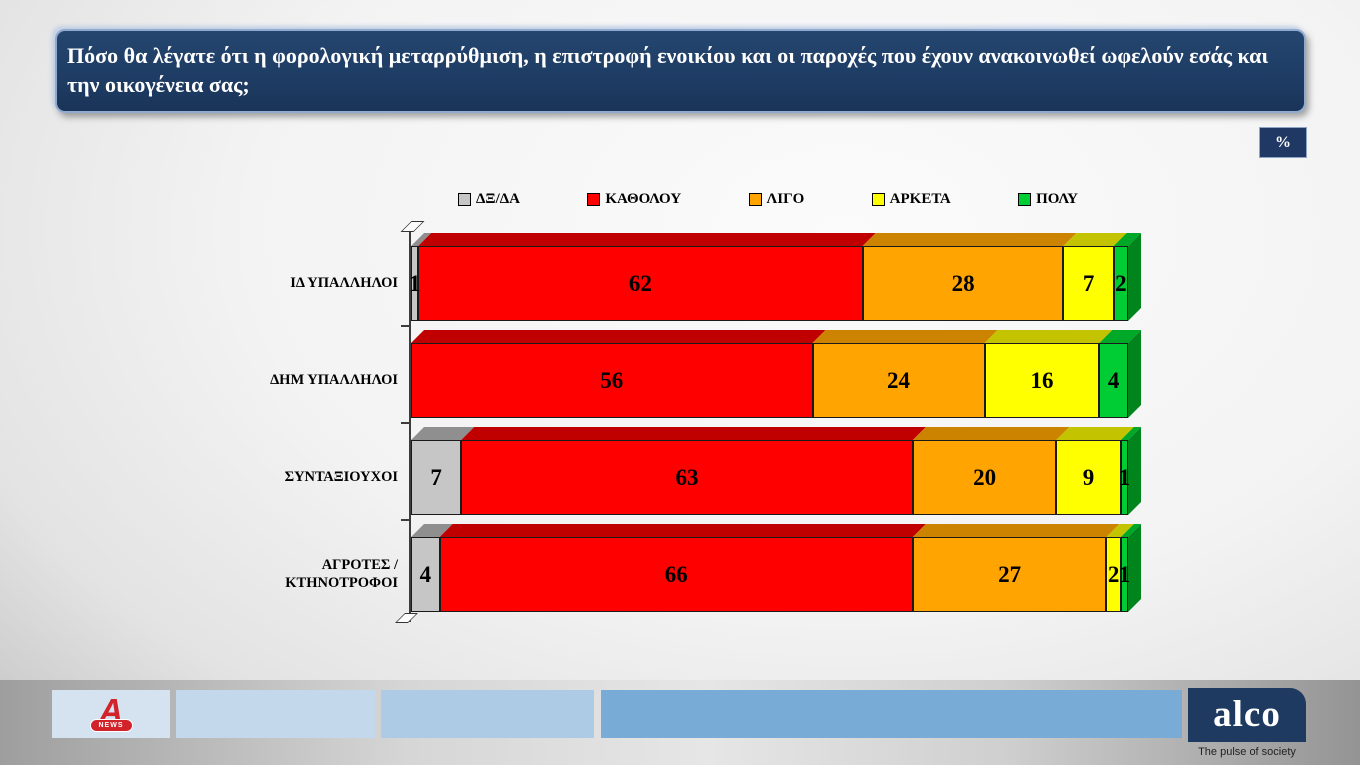 The height and width of the screenshot is (765, 1360). What do you see at coordinates (1057, 198) in the screenshot?
I see `legend-label: ΠΟΛΥ` at bounding box center [1057, 198].